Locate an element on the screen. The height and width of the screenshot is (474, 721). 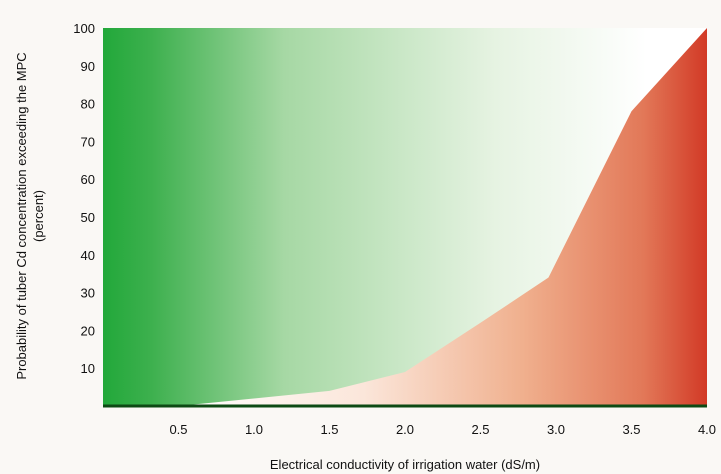
y-axis-ticks: 10 20 30 40 50 60 70 80 90 100 is located at coordinates (84, 198).